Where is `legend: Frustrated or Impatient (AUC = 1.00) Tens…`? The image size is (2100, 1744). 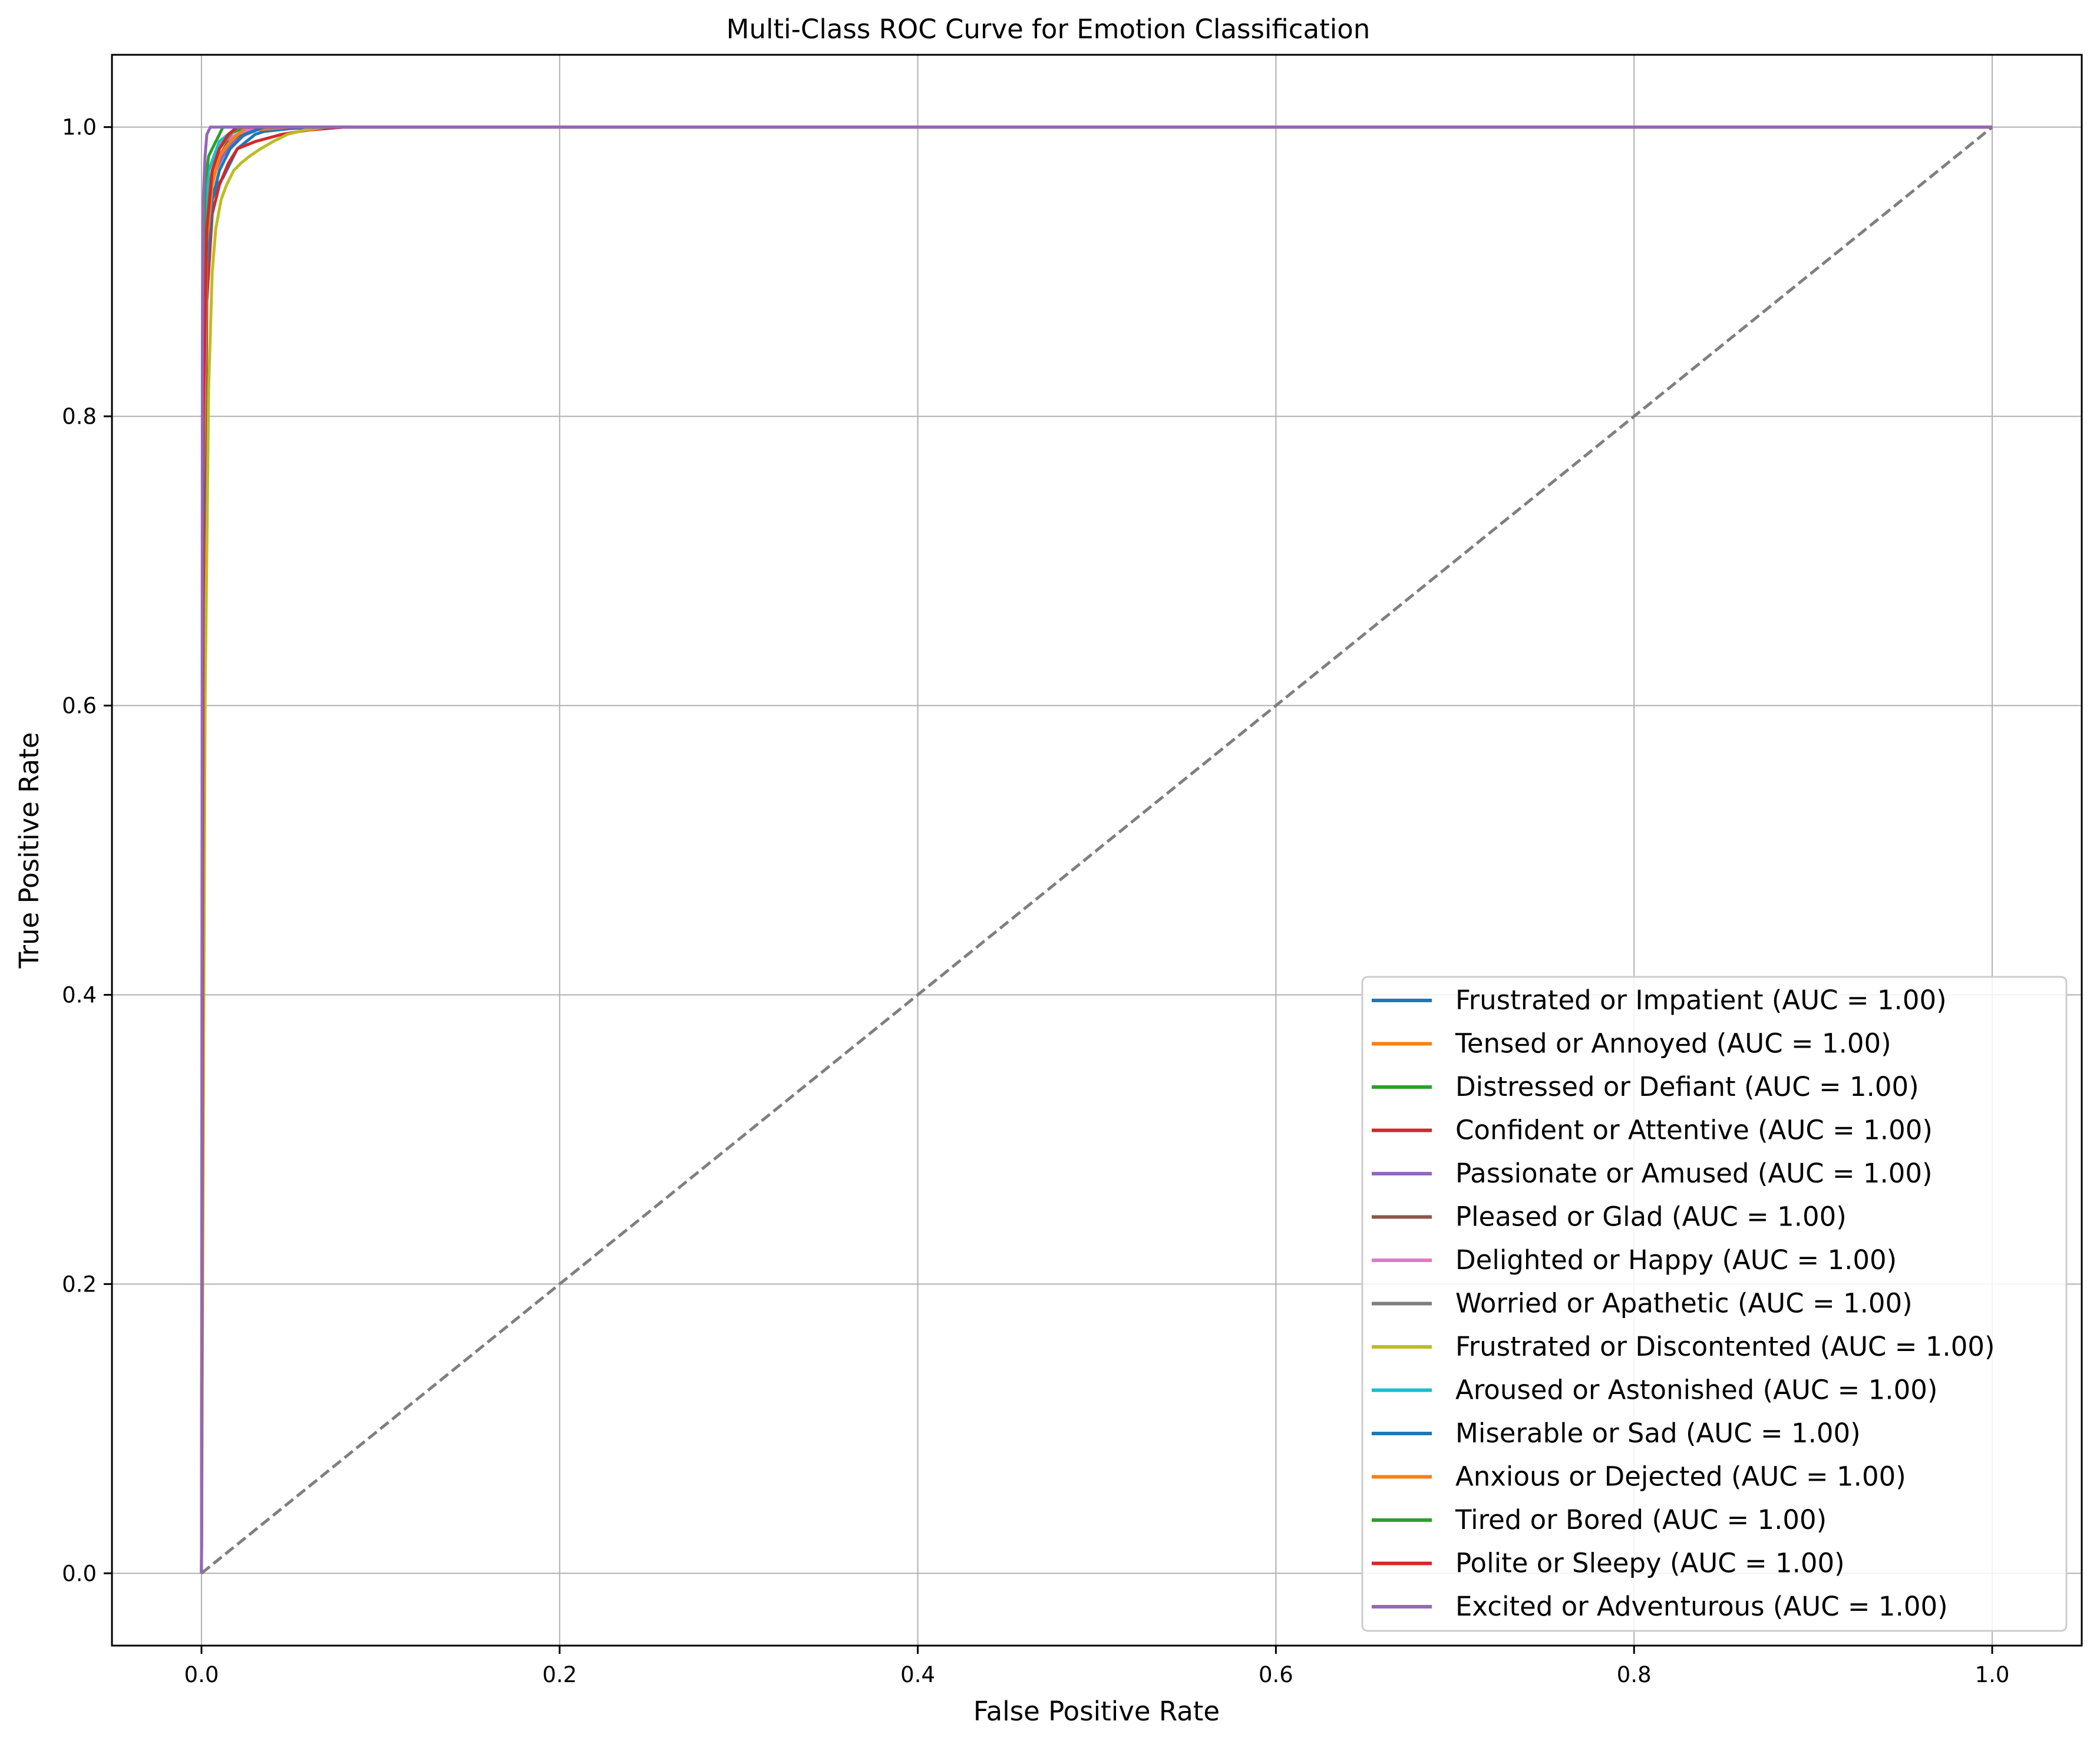
legend: Frustrated or Impatient (AUC = 1.00) Tens… is located at coordinates (1714, 1304).